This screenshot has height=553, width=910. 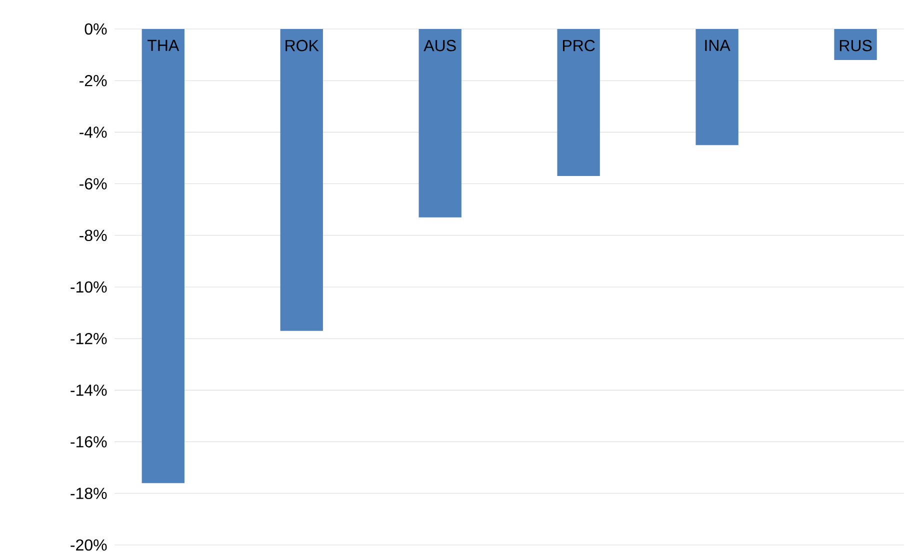 I want to click on x-tick-label: THA, so click(x=164, y=45).